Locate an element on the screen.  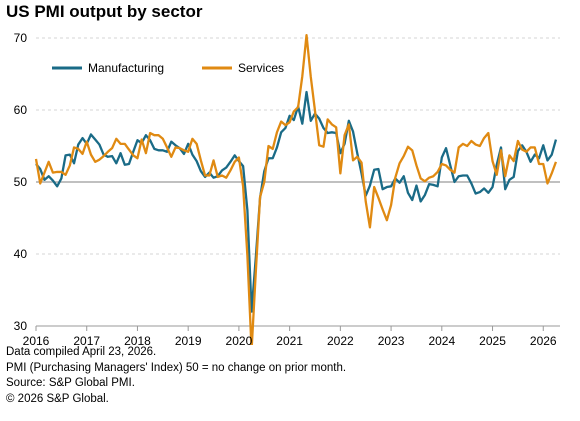
note-compiled: Data compiled April 23, 2026. is located at coordinates (81, 352).